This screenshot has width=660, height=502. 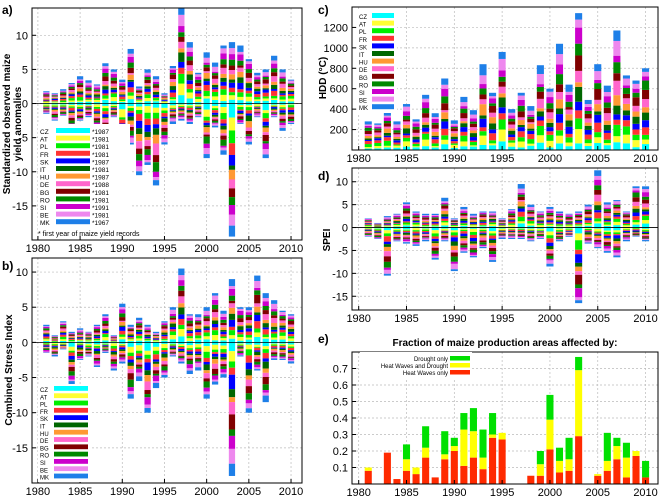 What do you see at coordinates (340, 436) in the screenshot?
I see `y-tick-label: 0.3` at bounding box center [340, 436].